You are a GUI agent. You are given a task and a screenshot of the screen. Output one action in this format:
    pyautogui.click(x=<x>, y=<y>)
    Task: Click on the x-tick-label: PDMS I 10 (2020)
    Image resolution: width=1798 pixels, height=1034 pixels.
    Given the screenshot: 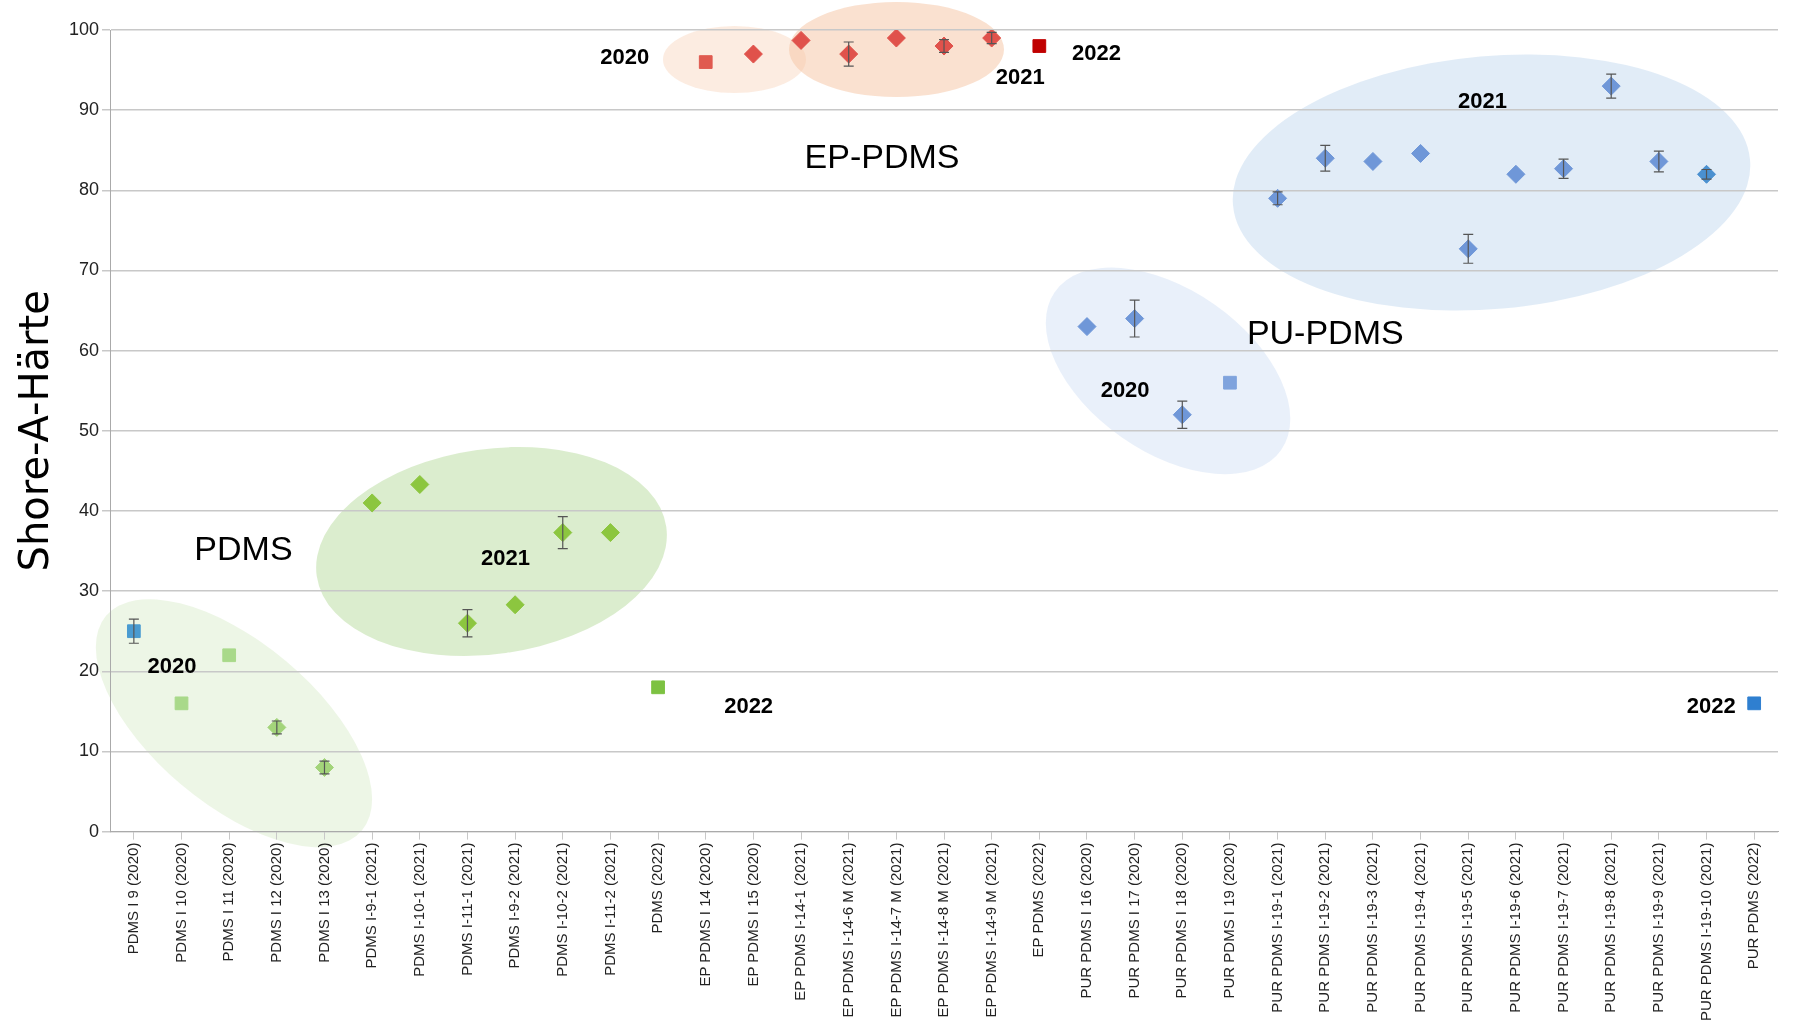 What is the action you would take?
    pyautogui.click(x=180, y=902)
    